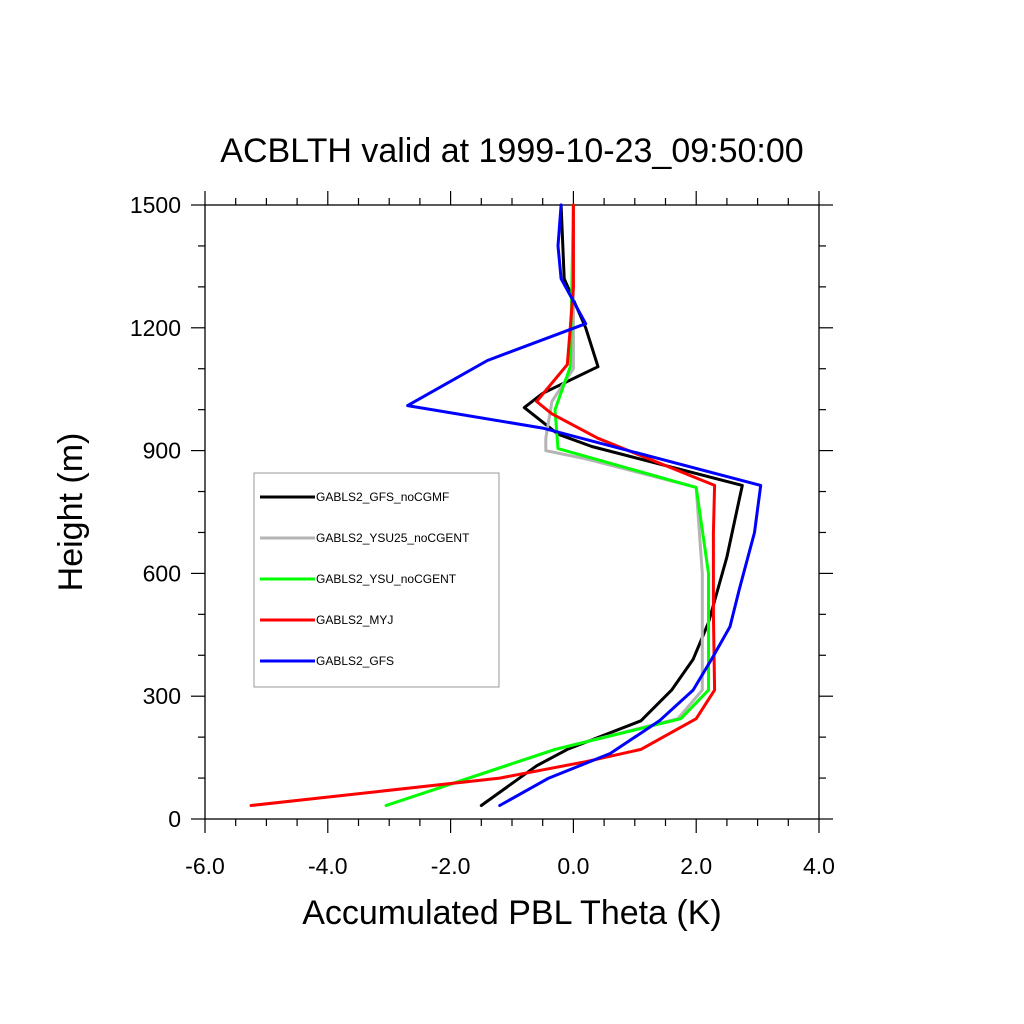 Image resolution: width=1024 pixels, height=1024 pixels. I want to click on y-tick-label: 600, so click(162, 573).